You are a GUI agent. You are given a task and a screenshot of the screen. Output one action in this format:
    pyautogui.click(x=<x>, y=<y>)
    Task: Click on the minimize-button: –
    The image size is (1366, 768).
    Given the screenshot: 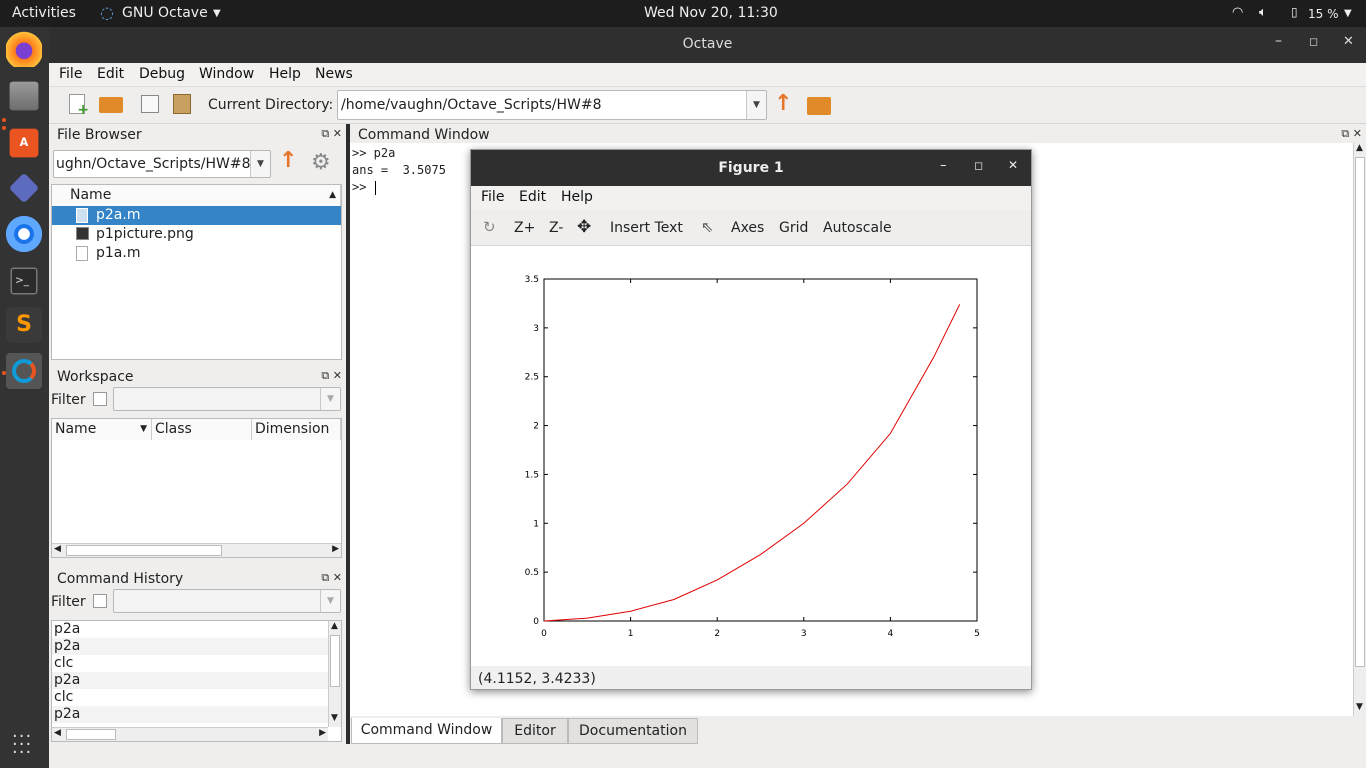 What is the action you would take?
    pyautogui.click(x=1278, y=41)
    